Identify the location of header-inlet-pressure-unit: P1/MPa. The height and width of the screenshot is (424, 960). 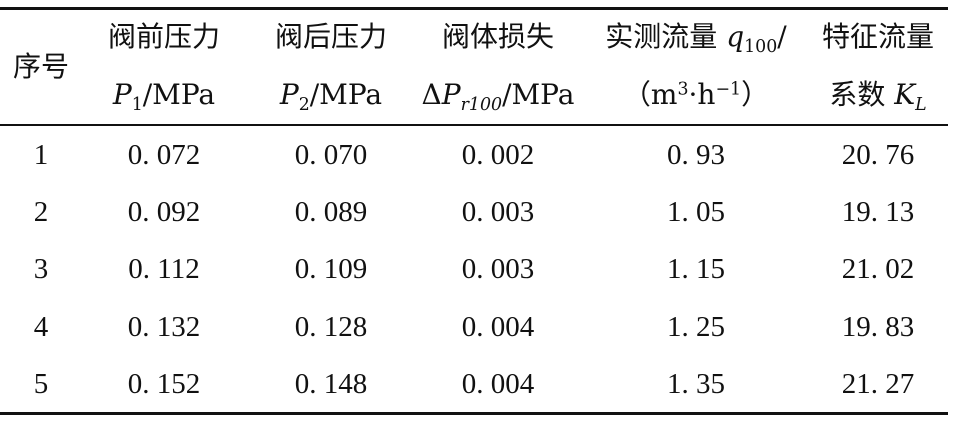
(164, 97).